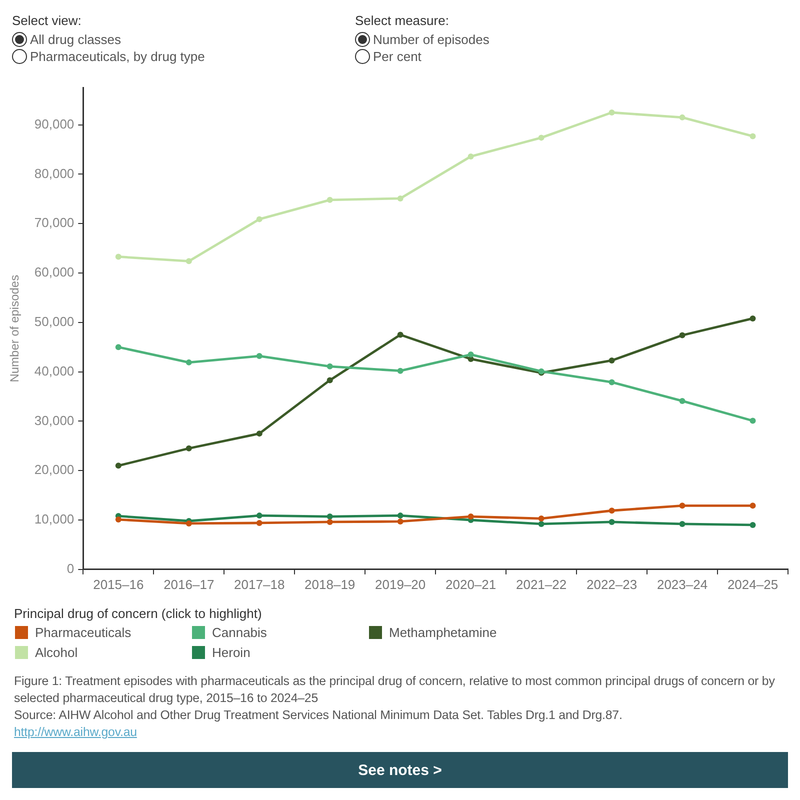 This screenshot has height=800, width=800. Describe the element at coordinates (56, 652) in the screenshot. I see `legend-label: Alcohol` at that location.